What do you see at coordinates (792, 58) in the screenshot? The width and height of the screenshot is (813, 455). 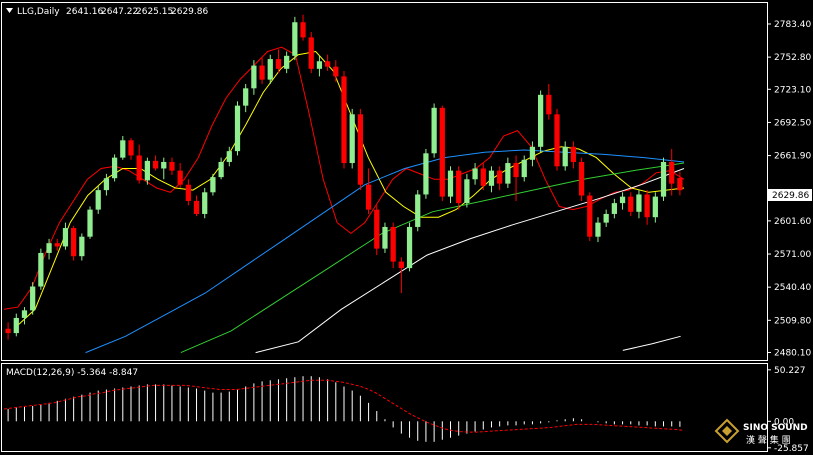 I see `price-tick-label: 2752.80` at bounding box center [792, 58].